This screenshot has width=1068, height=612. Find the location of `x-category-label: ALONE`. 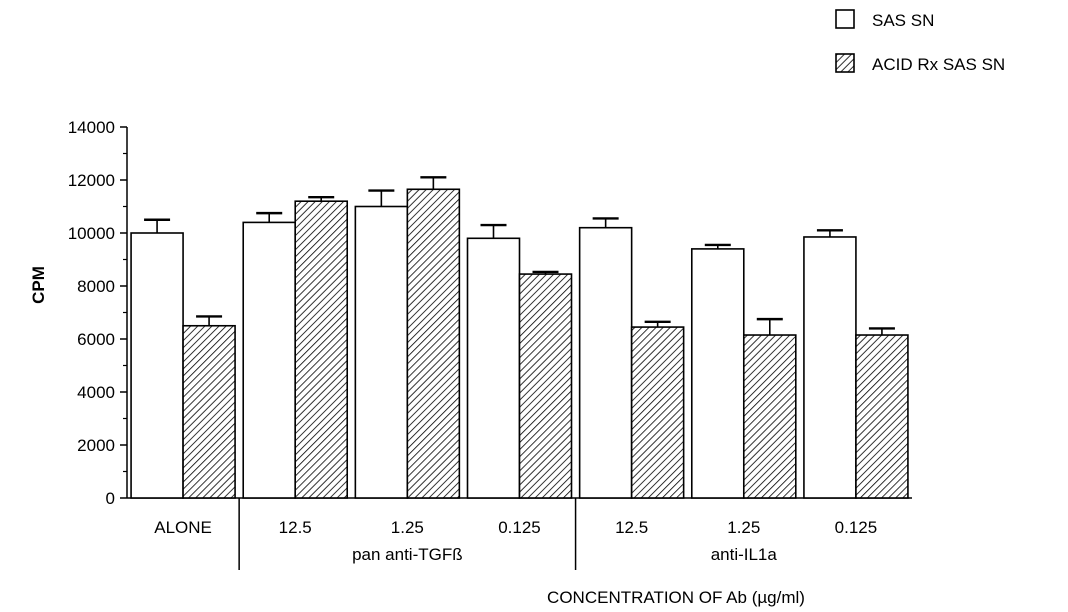

x-category-label: ALONE is located at coordinates (183, 527).